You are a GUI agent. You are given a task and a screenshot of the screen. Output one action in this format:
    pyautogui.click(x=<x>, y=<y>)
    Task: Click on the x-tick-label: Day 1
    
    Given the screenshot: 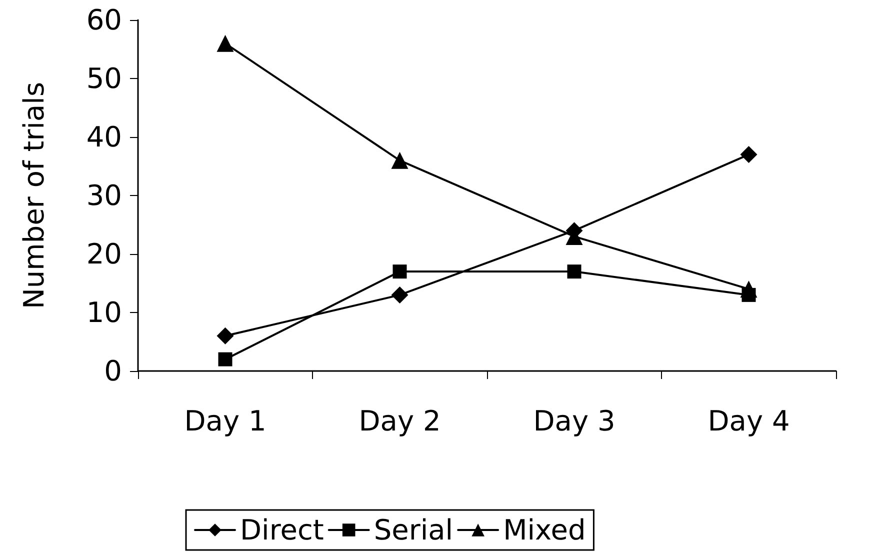 What is the action you would take?
    pyautogui.click(x=225, y=421)
    